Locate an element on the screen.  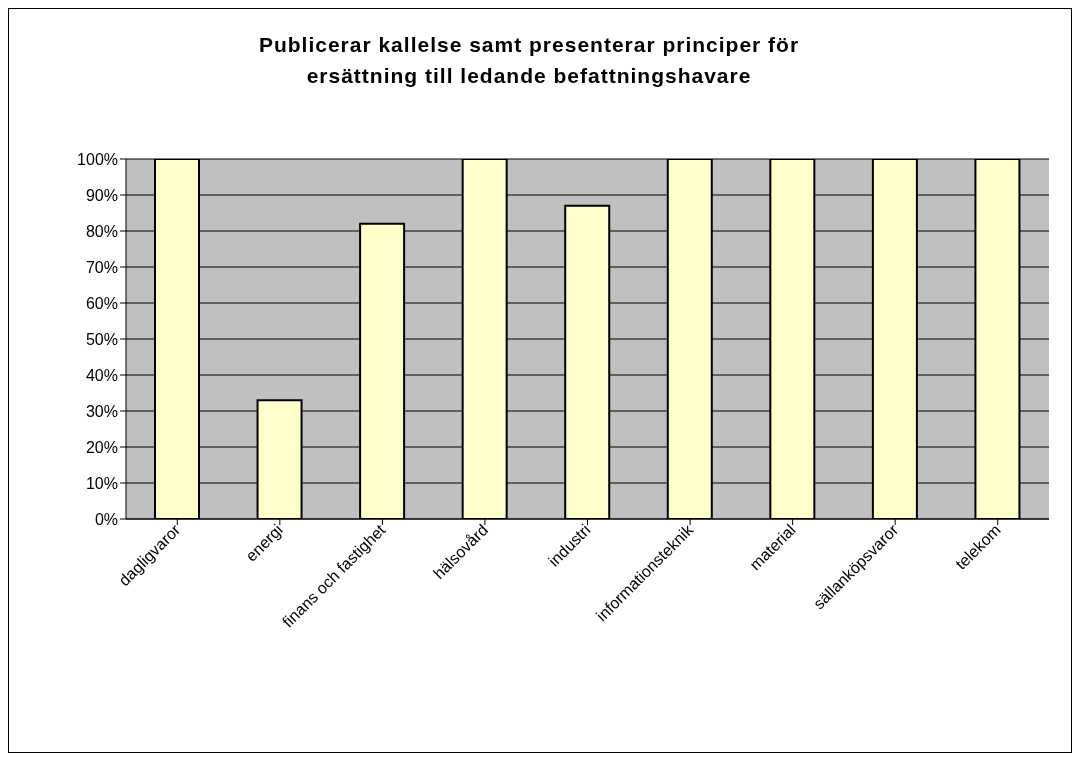
y-tick-label: 100% is located at coordinates (97, 159).